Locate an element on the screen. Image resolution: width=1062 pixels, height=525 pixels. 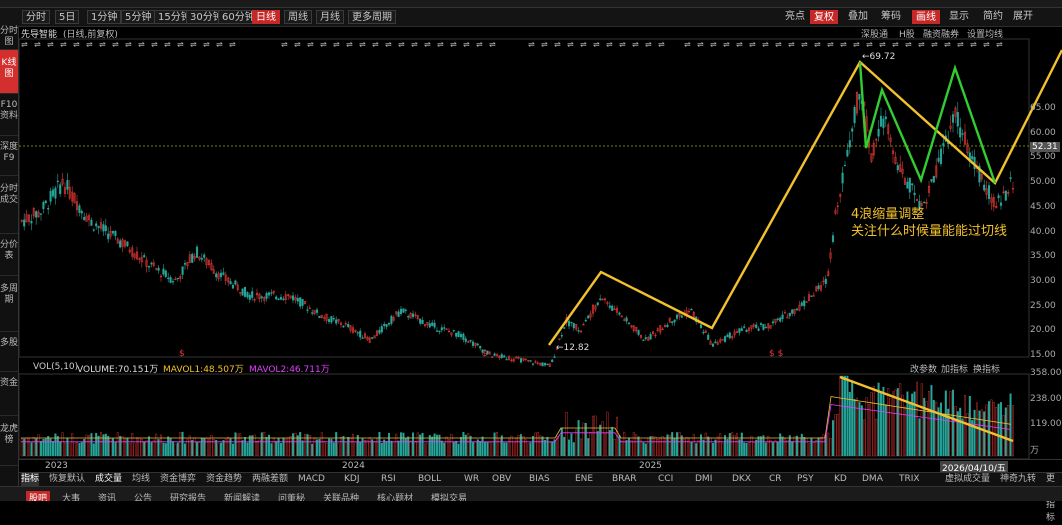
tab-5day: 5日 is located at coordinates (67, 17).